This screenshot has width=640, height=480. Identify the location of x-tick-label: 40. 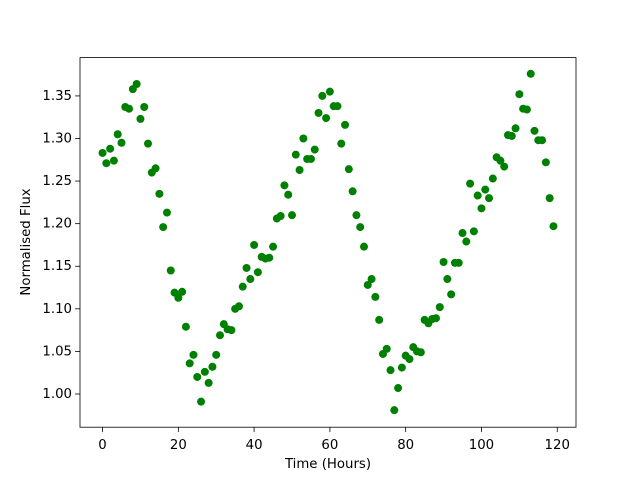
(254, 445).